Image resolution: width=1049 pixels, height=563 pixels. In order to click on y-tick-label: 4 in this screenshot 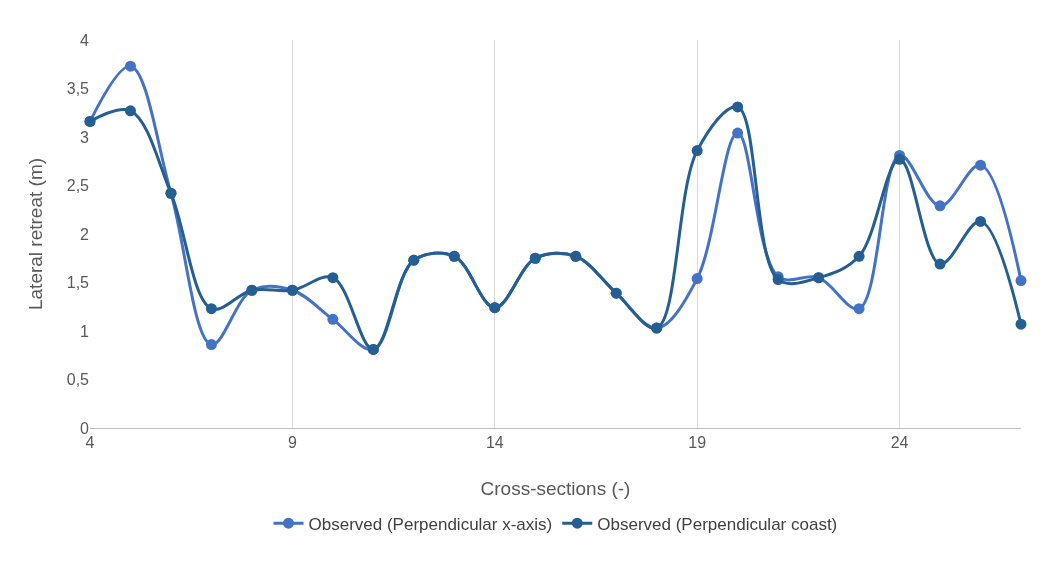, I will do `click(85, 40)`.